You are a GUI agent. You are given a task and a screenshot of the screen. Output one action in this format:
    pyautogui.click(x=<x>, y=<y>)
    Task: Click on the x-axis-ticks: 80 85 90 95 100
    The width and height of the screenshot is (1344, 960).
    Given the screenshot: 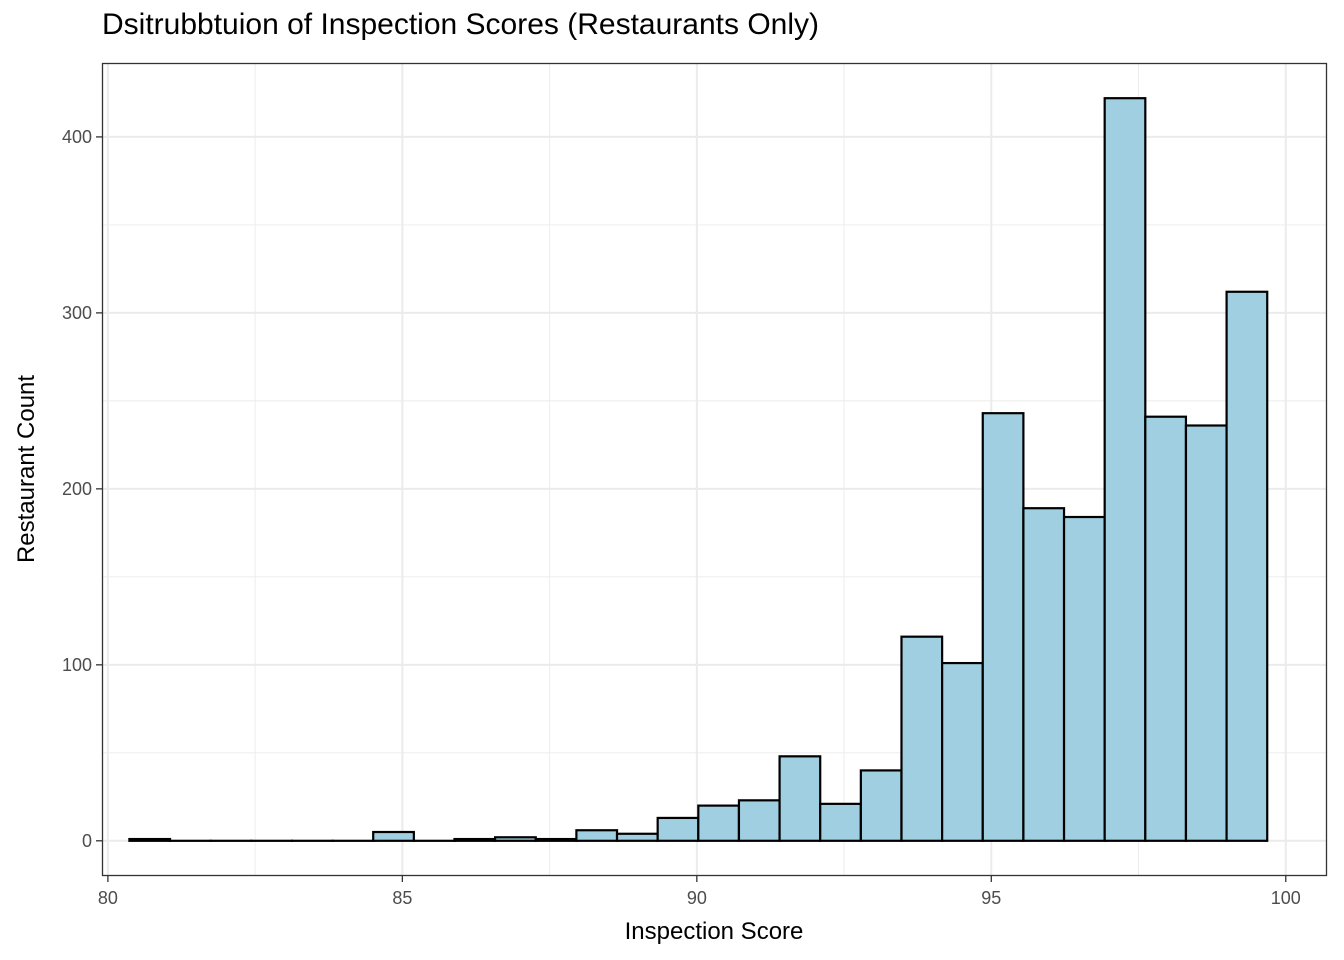 What is the action you would take?
    pyautogui.click(x=699, y=892)
    